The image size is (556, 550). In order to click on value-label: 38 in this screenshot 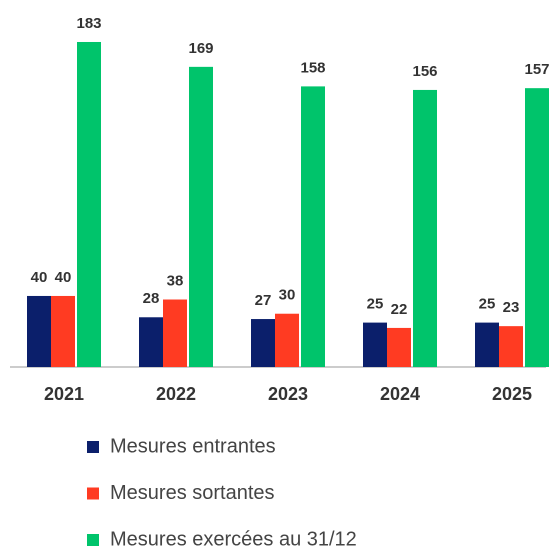, I will do `click(175, 280)`.